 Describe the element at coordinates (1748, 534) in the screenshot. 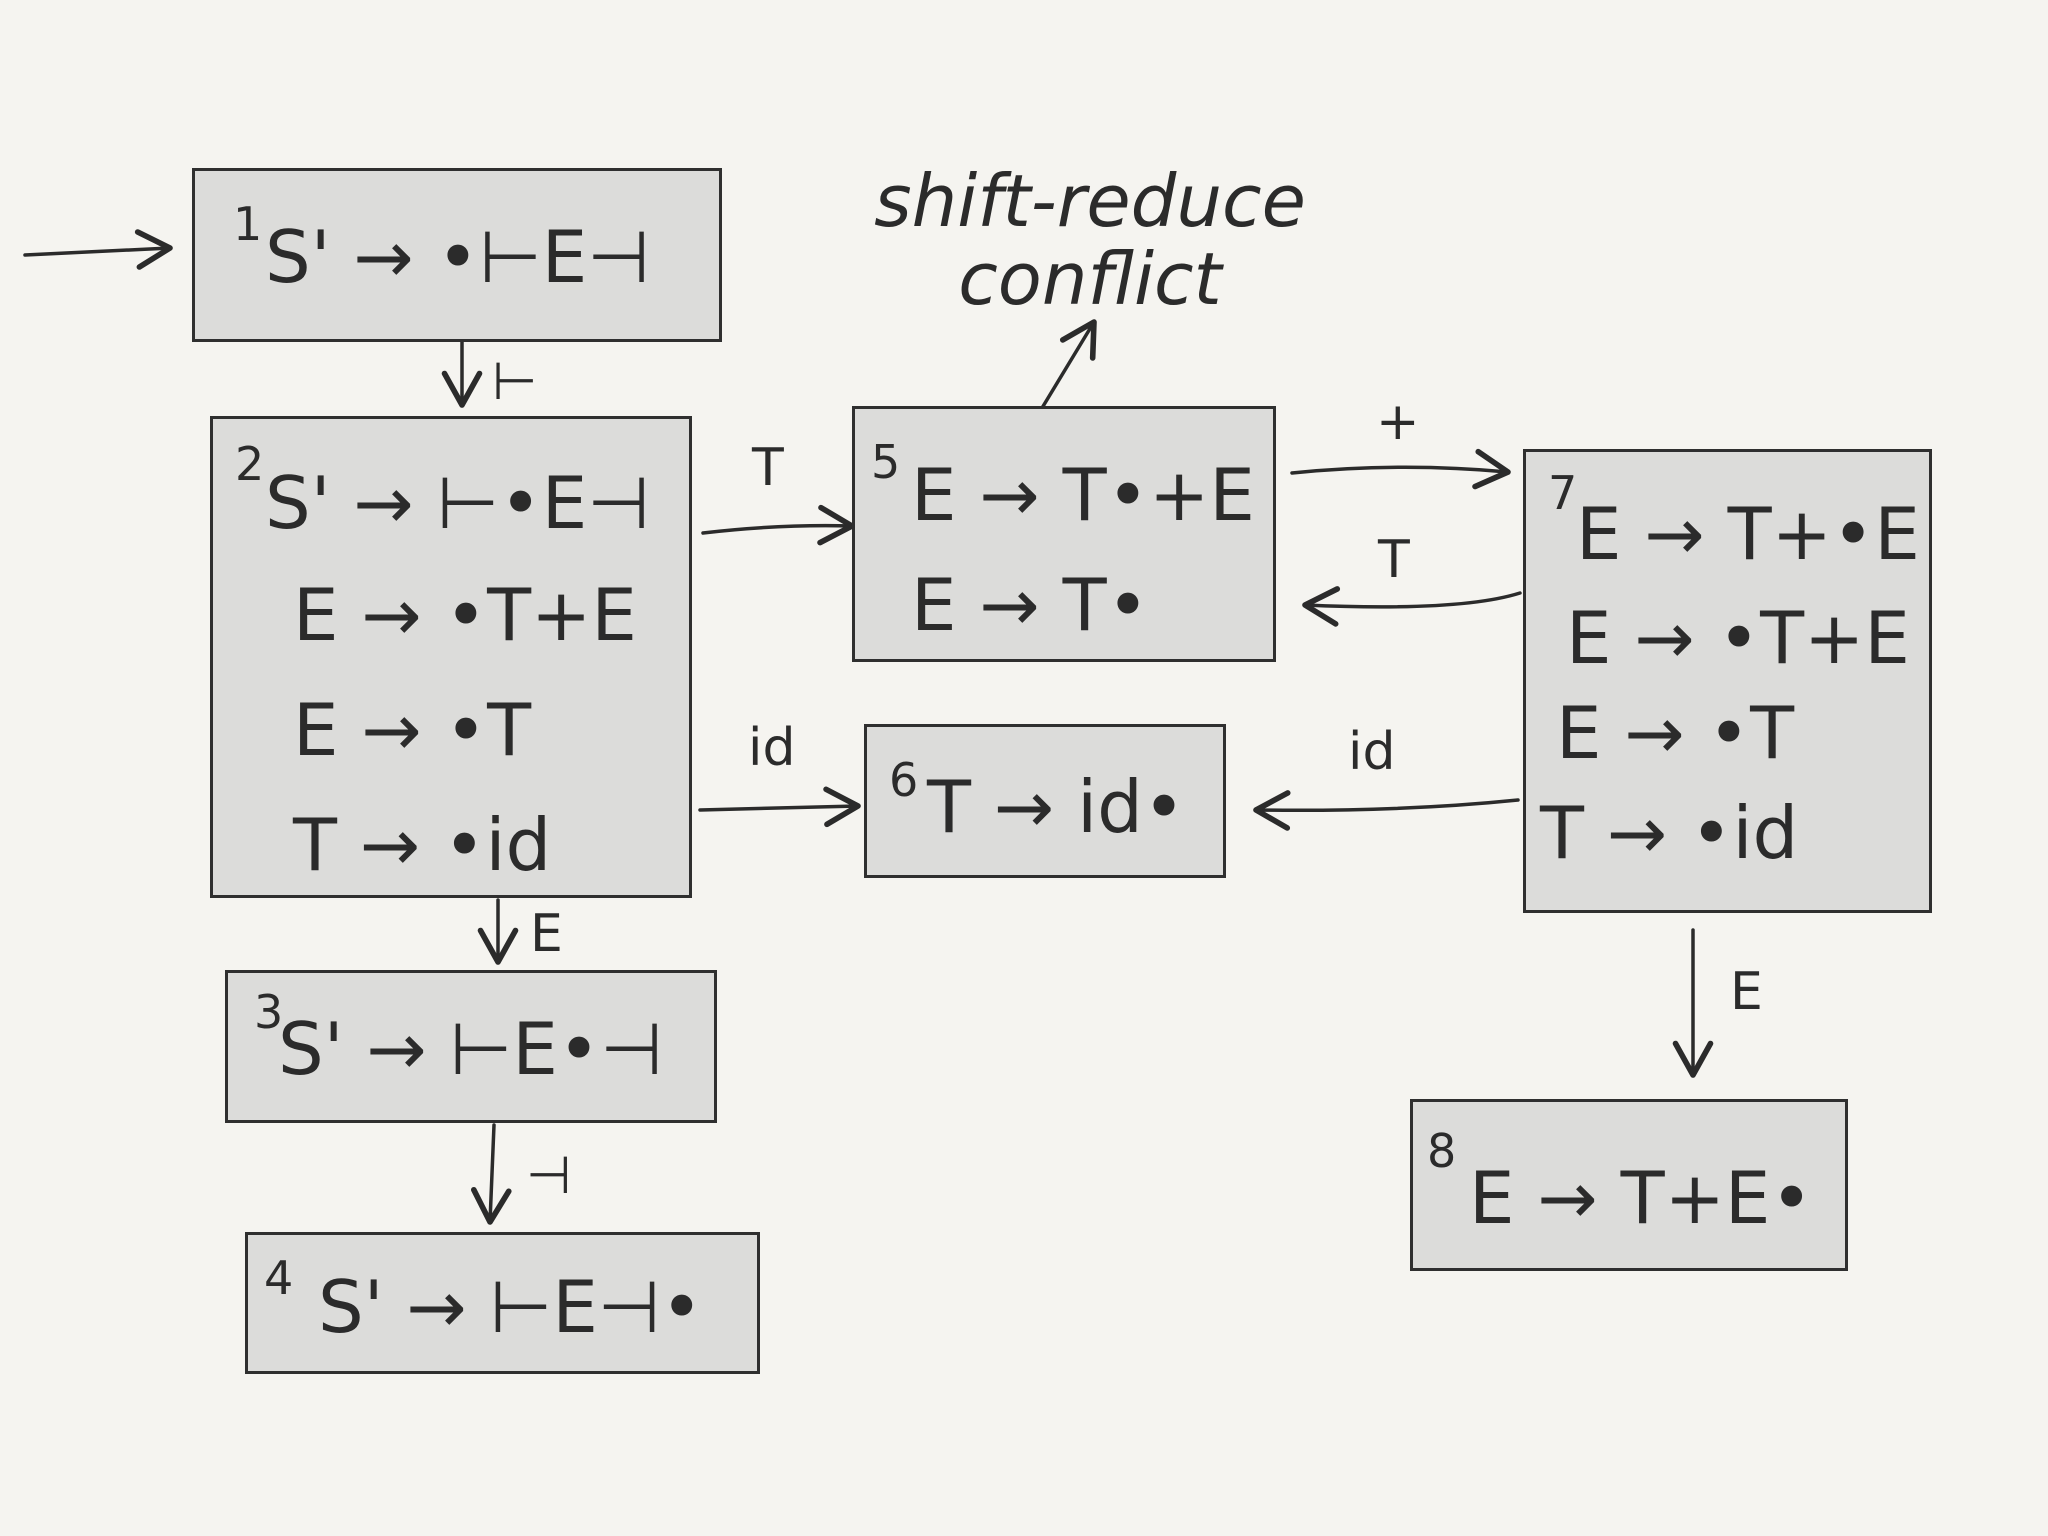

I see `state-item: E → T+•E` at that location.